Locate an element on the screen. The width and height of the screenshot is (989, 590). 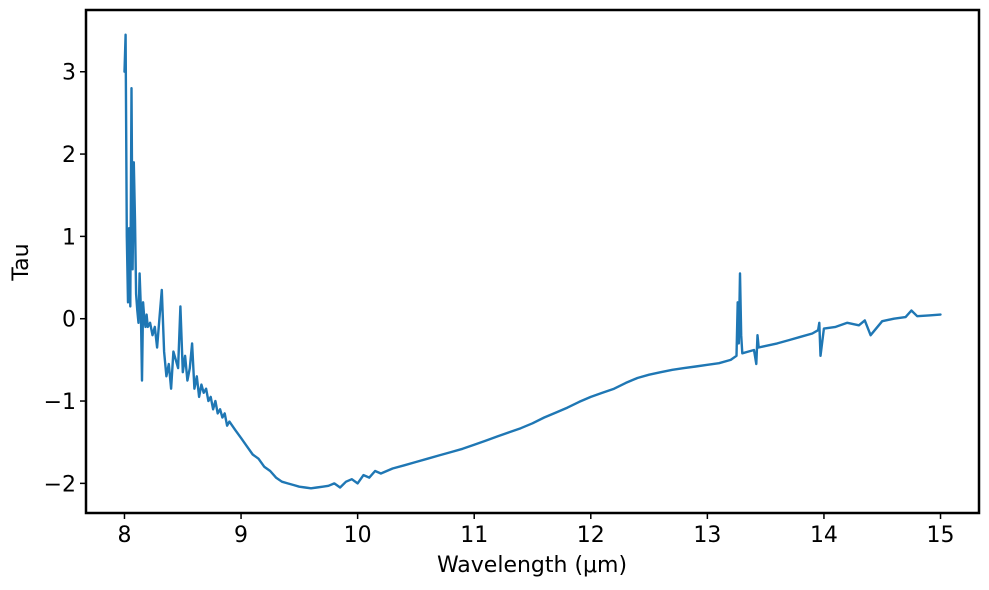
y-tick-label: −2 is located at coordinates (60, 484).